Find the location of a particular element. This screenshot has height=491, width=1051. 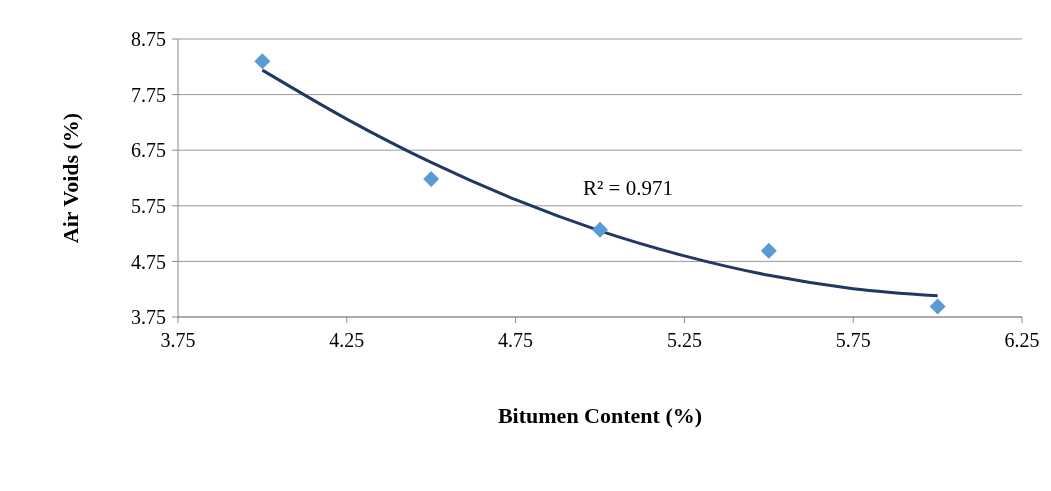

x-tick-label: 3.75 is located at coordinates (178, 340).